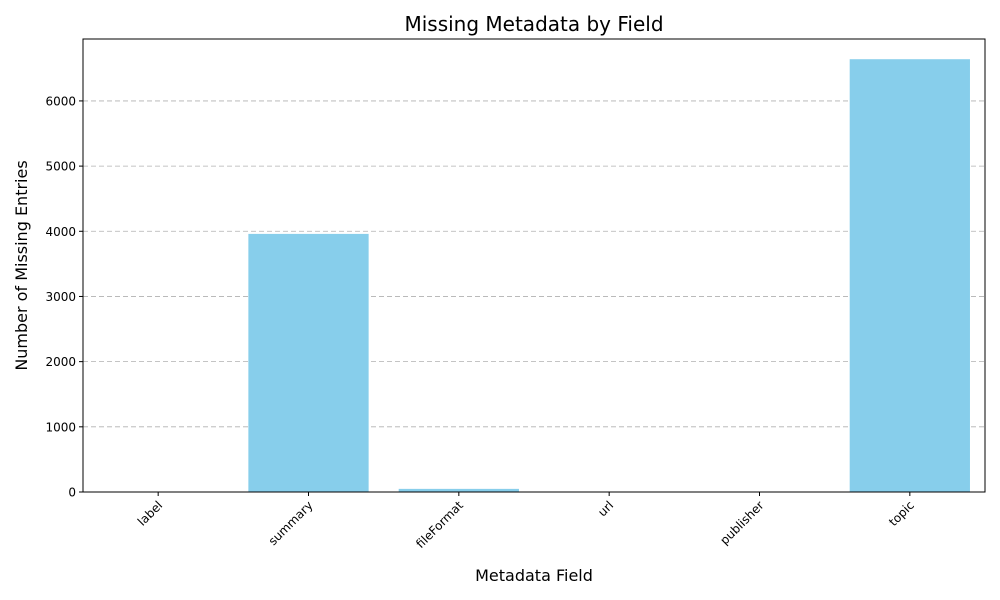 The height and width of the screenshot is (600, 1000). I want to click on x-tick-label: topic, so click(901, 513).